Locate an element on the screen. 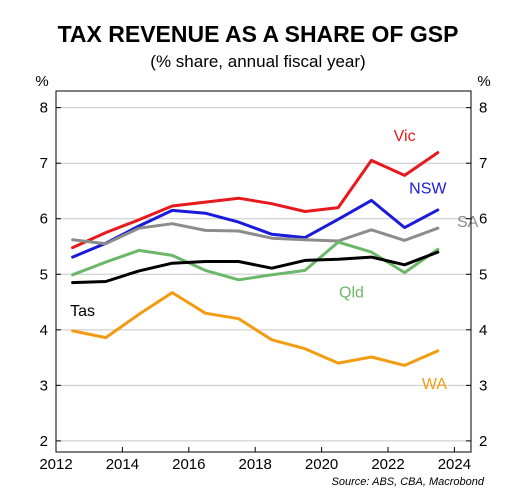 Image resolution: width=516 pixels, height=495 pixels. series-line-qld is located at coordinates (255, 261).